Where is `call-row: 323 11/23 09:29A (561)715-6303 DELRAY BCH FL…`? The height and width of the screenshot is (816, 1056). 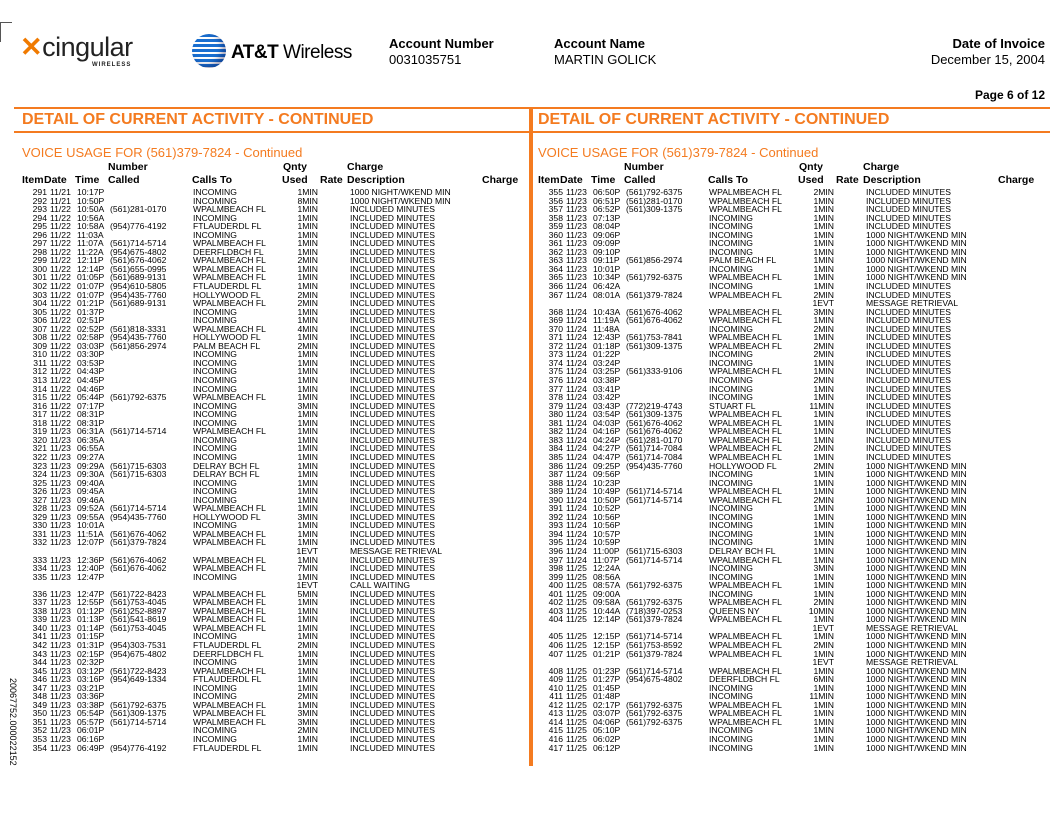
call-row: 323 11/23 09:29A (561)715-6303 DELRAY BCH FL… is located at coordinates (270, 465).